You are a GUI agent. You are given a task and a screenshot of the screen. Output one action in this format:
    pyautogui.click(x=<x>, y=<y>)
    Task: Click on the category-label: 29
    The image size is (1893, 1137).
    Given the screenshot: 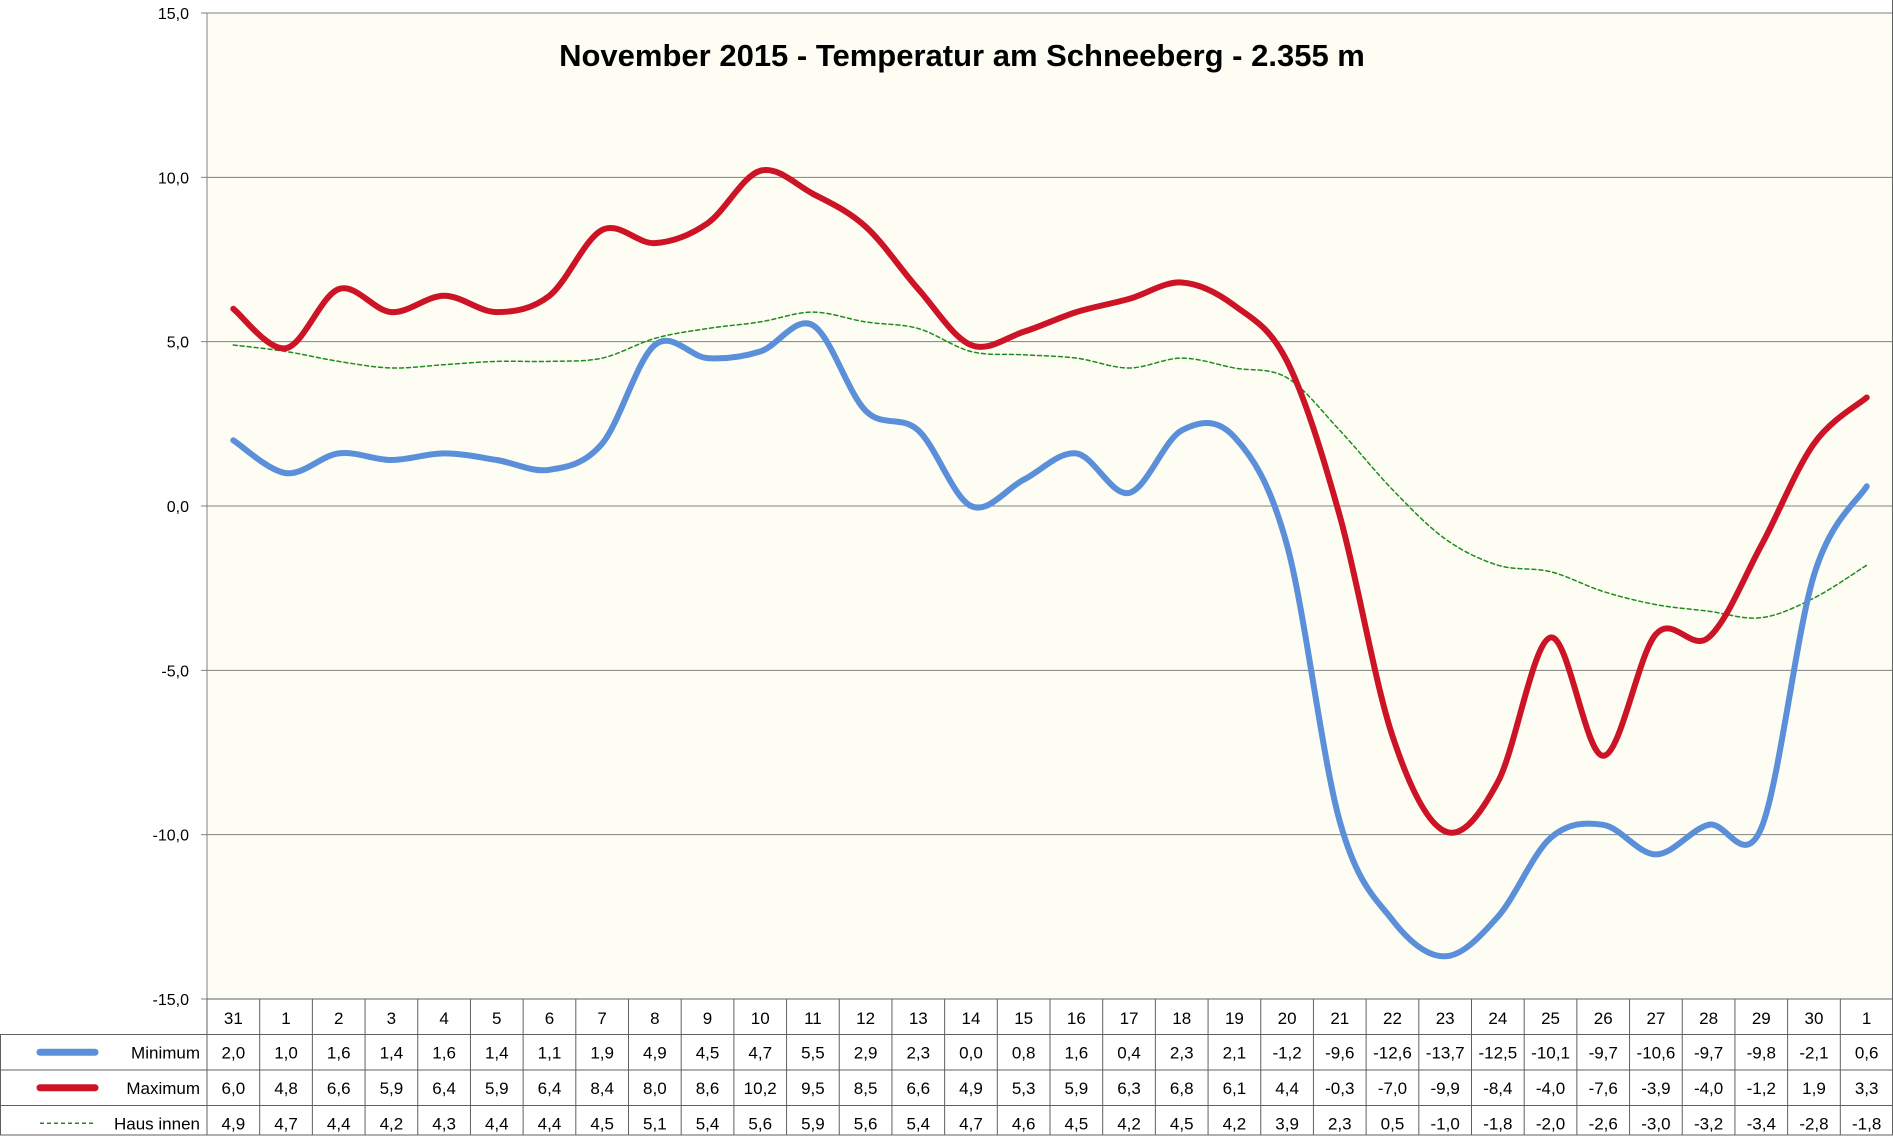 What is the action you would take?
    pyautogui.click(x=1761, y=1018)
    